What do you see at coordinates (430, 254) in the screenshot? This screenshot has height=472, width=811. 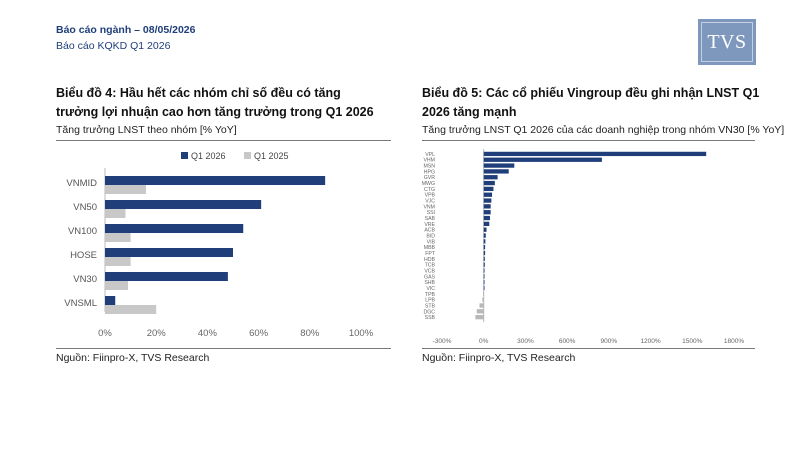 I see `category-label: FPT` at bounding box center [430, 254].